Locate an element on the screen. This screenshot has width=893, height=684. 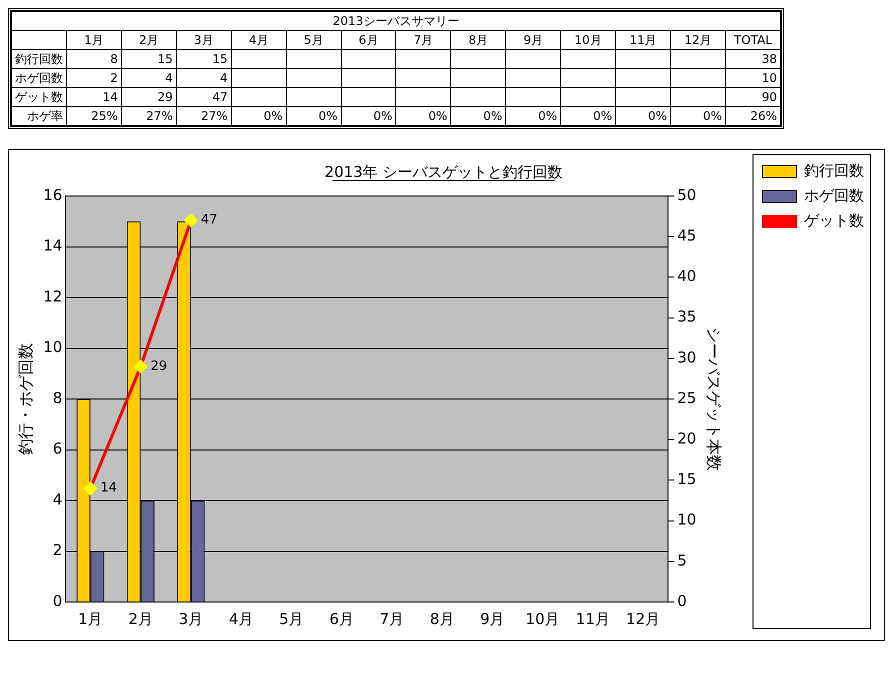
y-tick-label: 14 is located at coordinates (52, 245).